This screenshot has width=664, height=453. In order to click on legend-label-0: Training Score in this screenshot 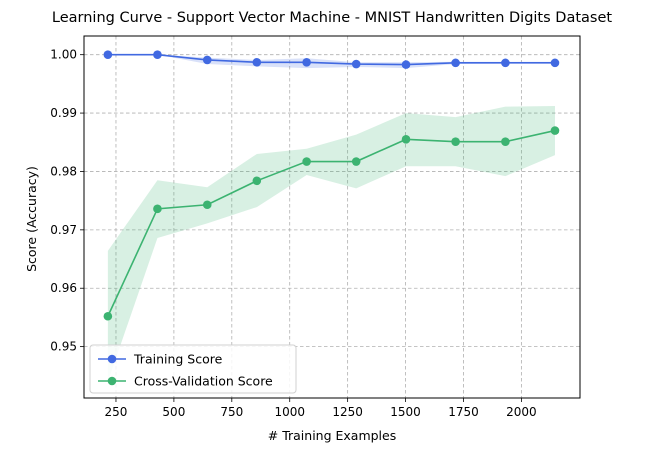, I will do `click(178, 359)`.